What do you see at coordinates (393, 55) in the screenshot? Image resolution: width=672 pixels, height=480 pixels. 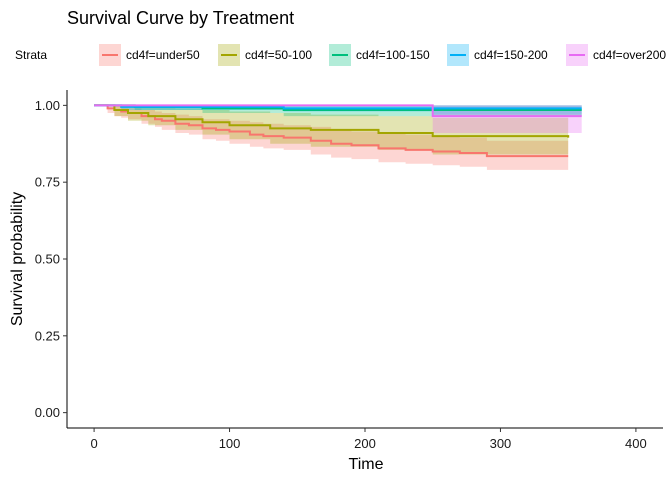 I see `legend-label-3: cd4f=100-150` at bounding box center [393, 55].